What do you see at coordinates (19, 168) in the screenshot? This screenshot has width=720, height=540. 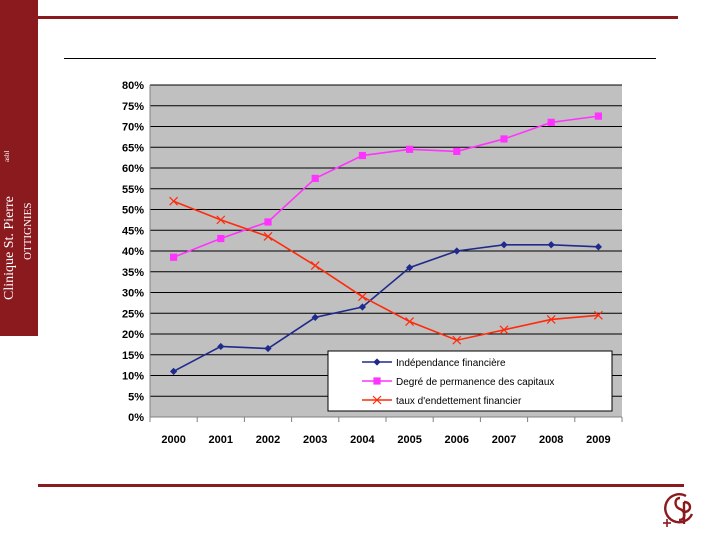 I see `brand-sidebar: Clinique St. Pierre asbl OTTIGNIES` at bounding box center [19, 168].